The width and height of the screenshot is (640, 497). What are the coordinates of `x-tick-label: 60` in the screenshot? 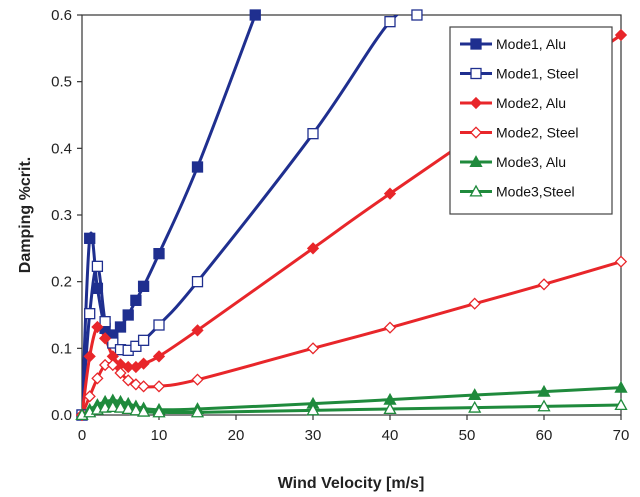 It's located at (544, 435).